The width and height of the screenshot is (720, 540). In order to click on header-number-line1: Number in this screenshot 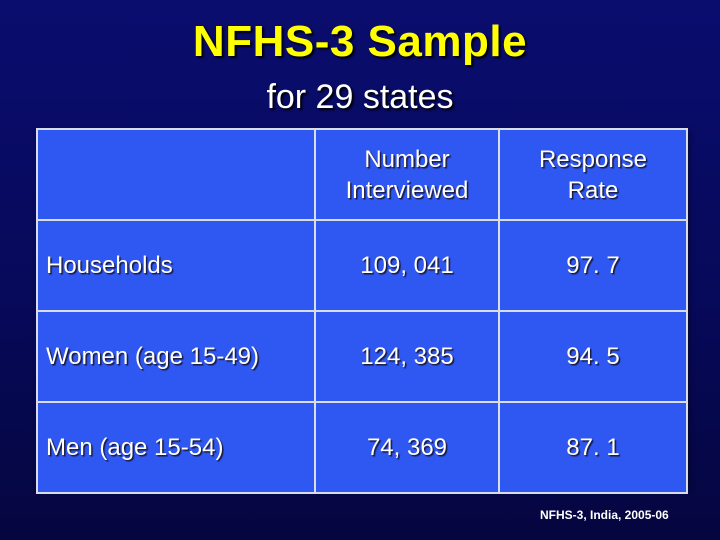, I will do `click(407, 159)`.